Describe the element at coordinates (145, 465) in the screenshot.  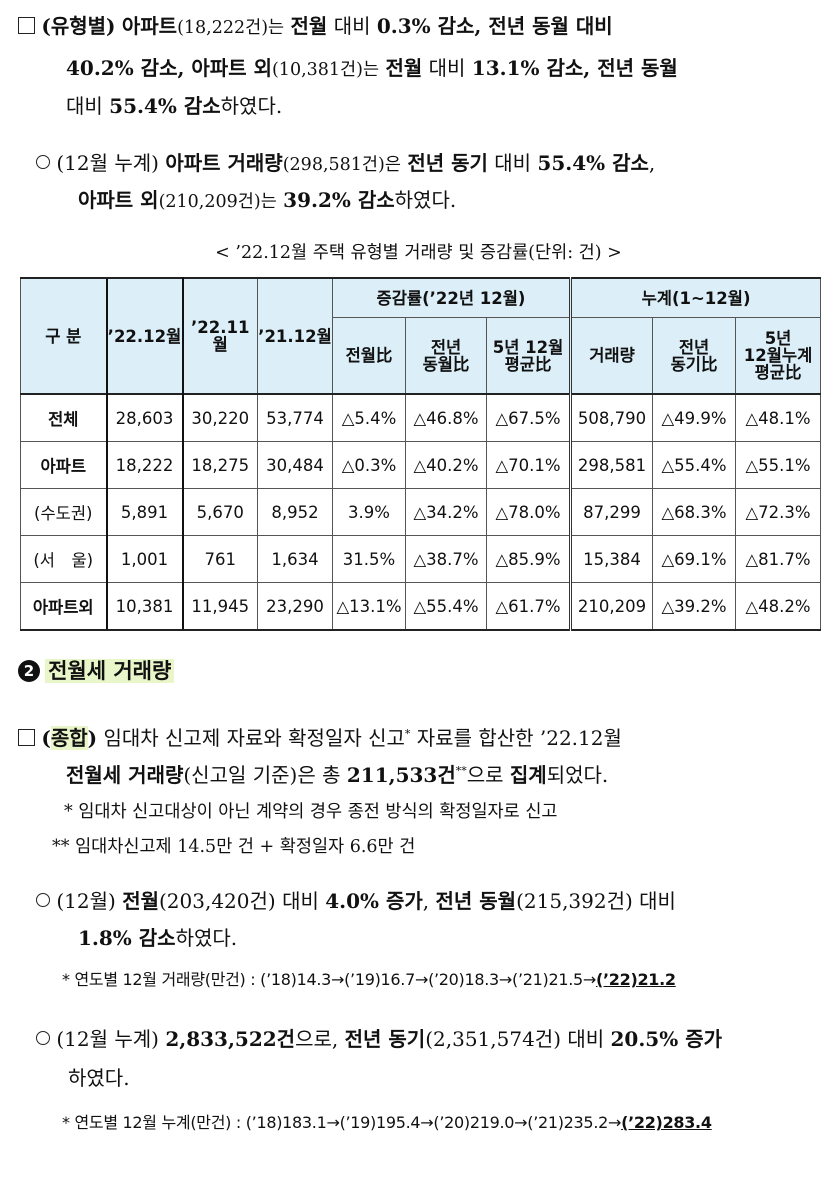
I see `table-cell: 18,222` at that location.